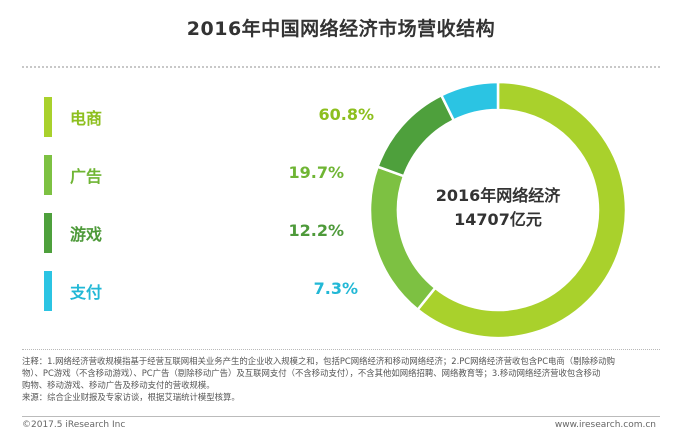  I want to click on source-line: 来源：综合企业财报及专家访谈，根据艾瑞统计模型核算。, so click(131, 397).